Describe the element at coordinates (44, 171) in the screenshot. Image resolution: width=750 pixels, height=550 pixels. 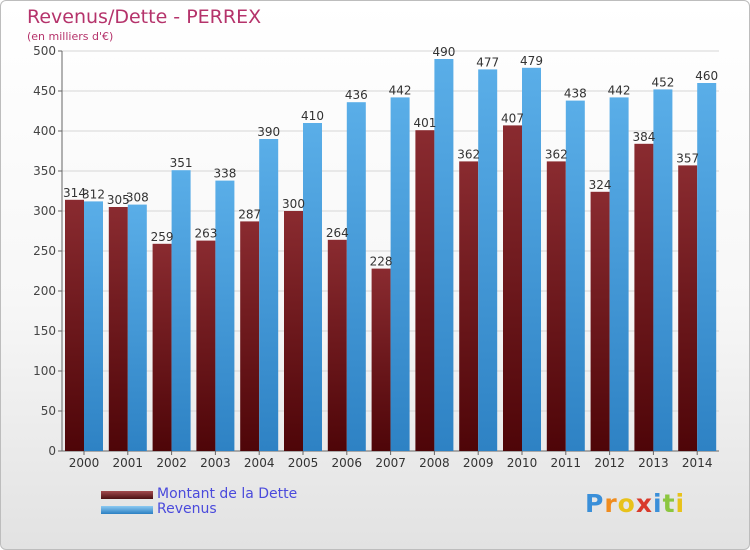
I see `y-tick-label: 350` at that location.